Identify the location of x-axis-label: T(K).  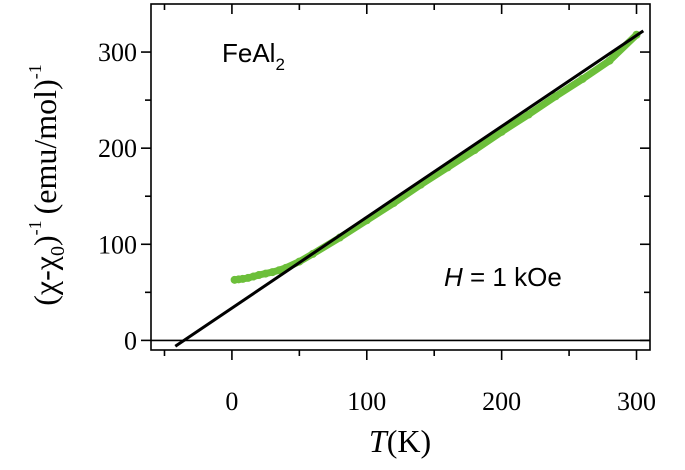
(400, 441).